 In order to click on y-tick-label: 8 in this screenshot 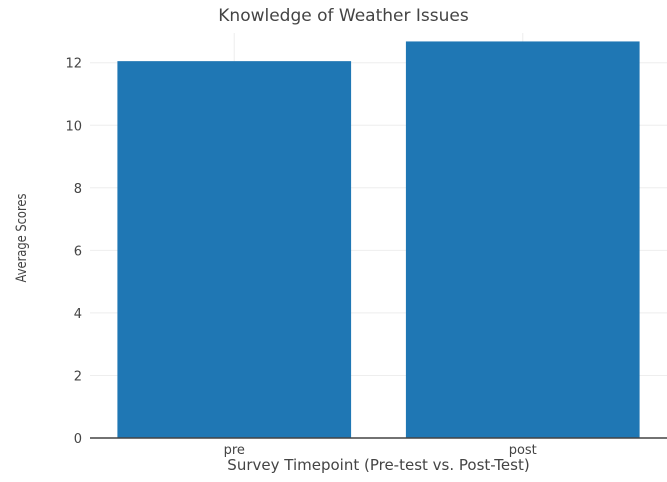, I will do `click(78, 189)`.